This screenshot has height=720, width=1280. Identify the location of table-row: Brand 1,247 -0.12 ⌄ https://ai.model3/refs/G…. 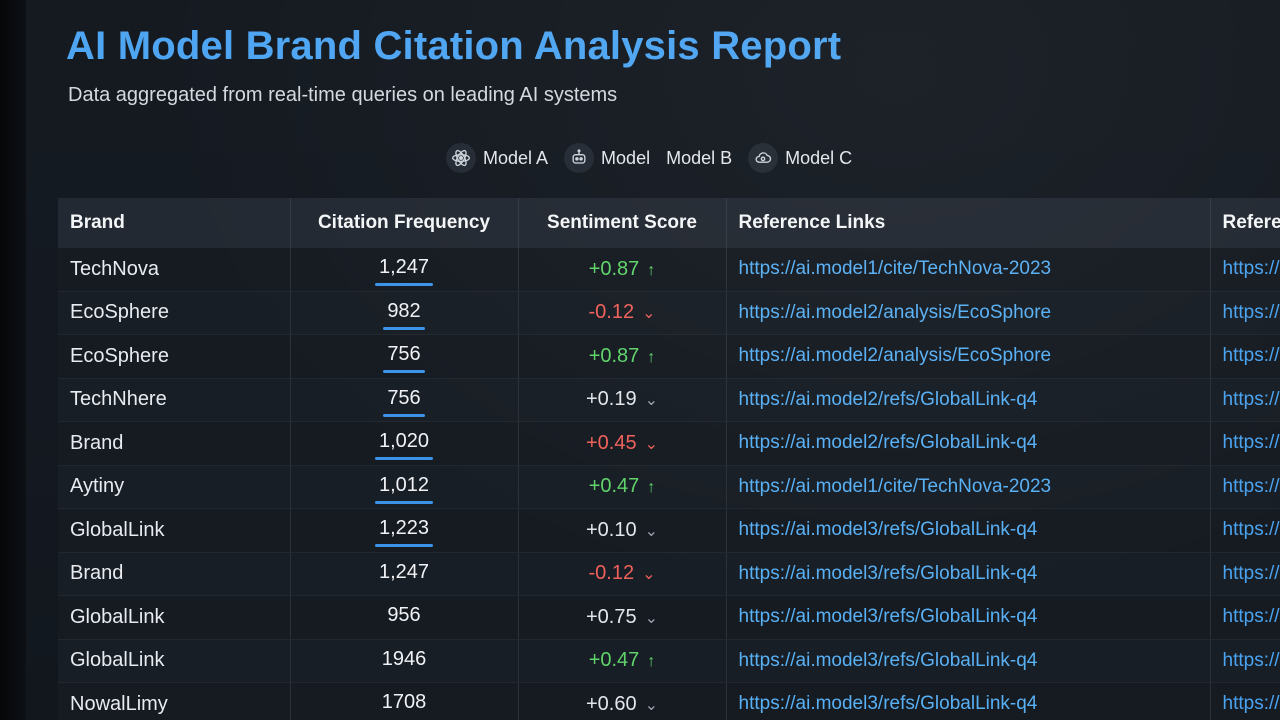
(669, 574).